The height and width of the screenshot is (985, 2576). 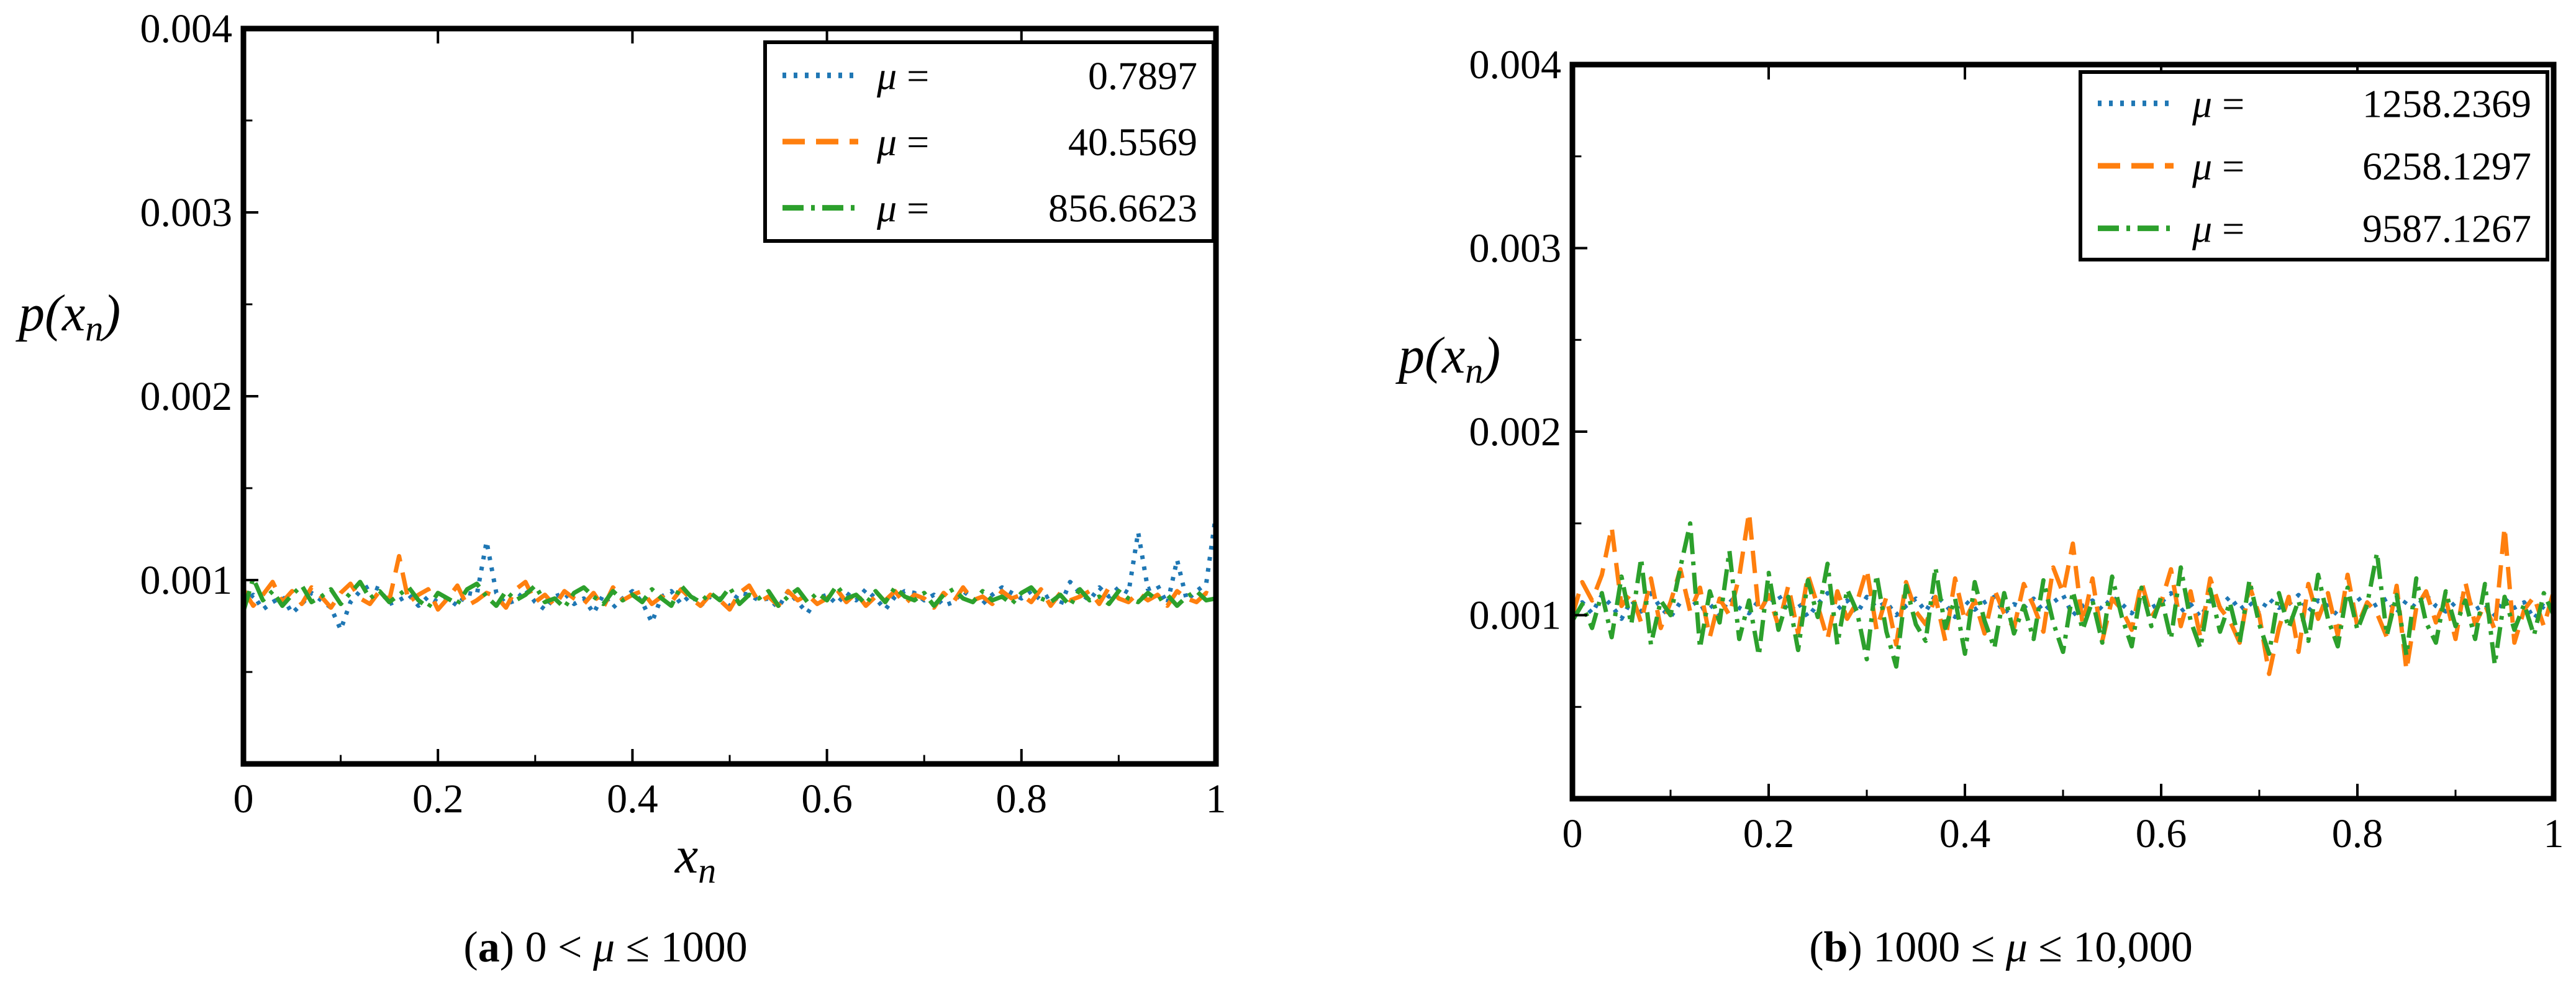 What do you see at coordinates (1122, 208) in the screenshot?
I see `legend-value: 856.6623` at bounding box center [1122, 208].